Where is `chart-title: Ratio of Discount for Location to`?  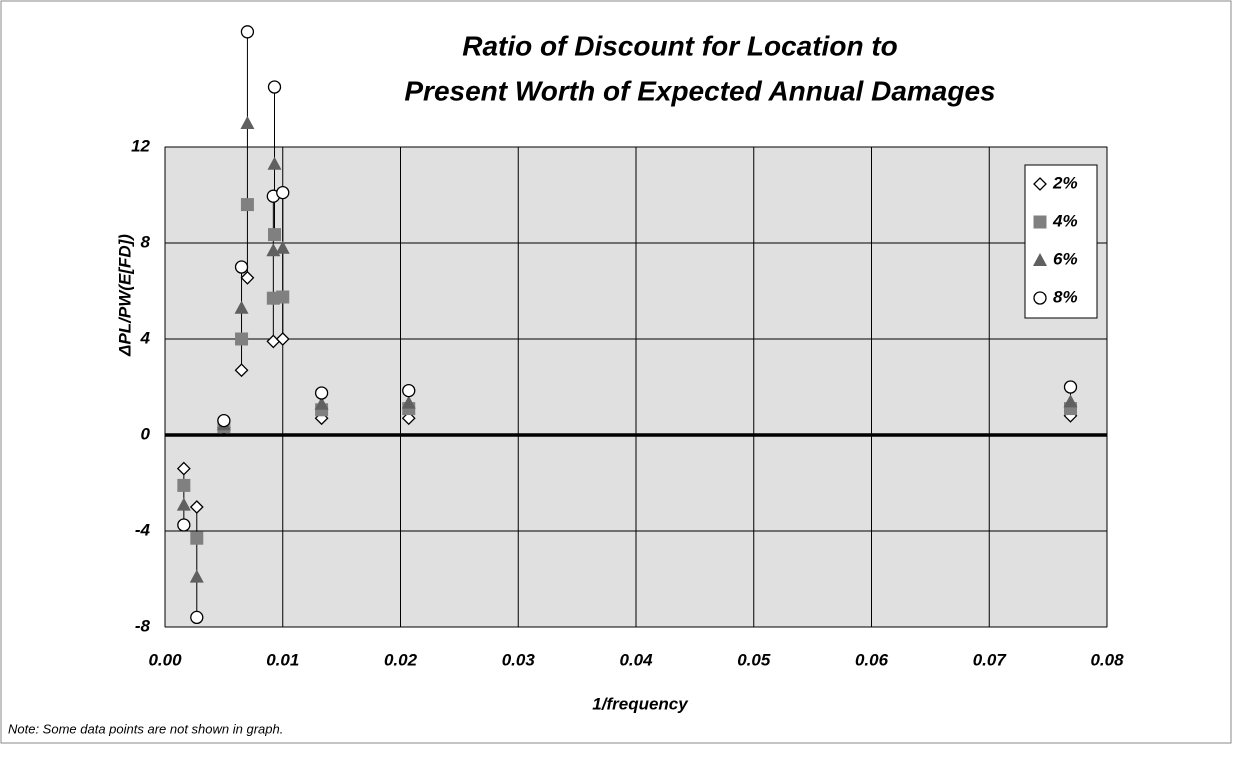 chart-title: Ratio of Discount for Location to is located at coordinates (680, 45).